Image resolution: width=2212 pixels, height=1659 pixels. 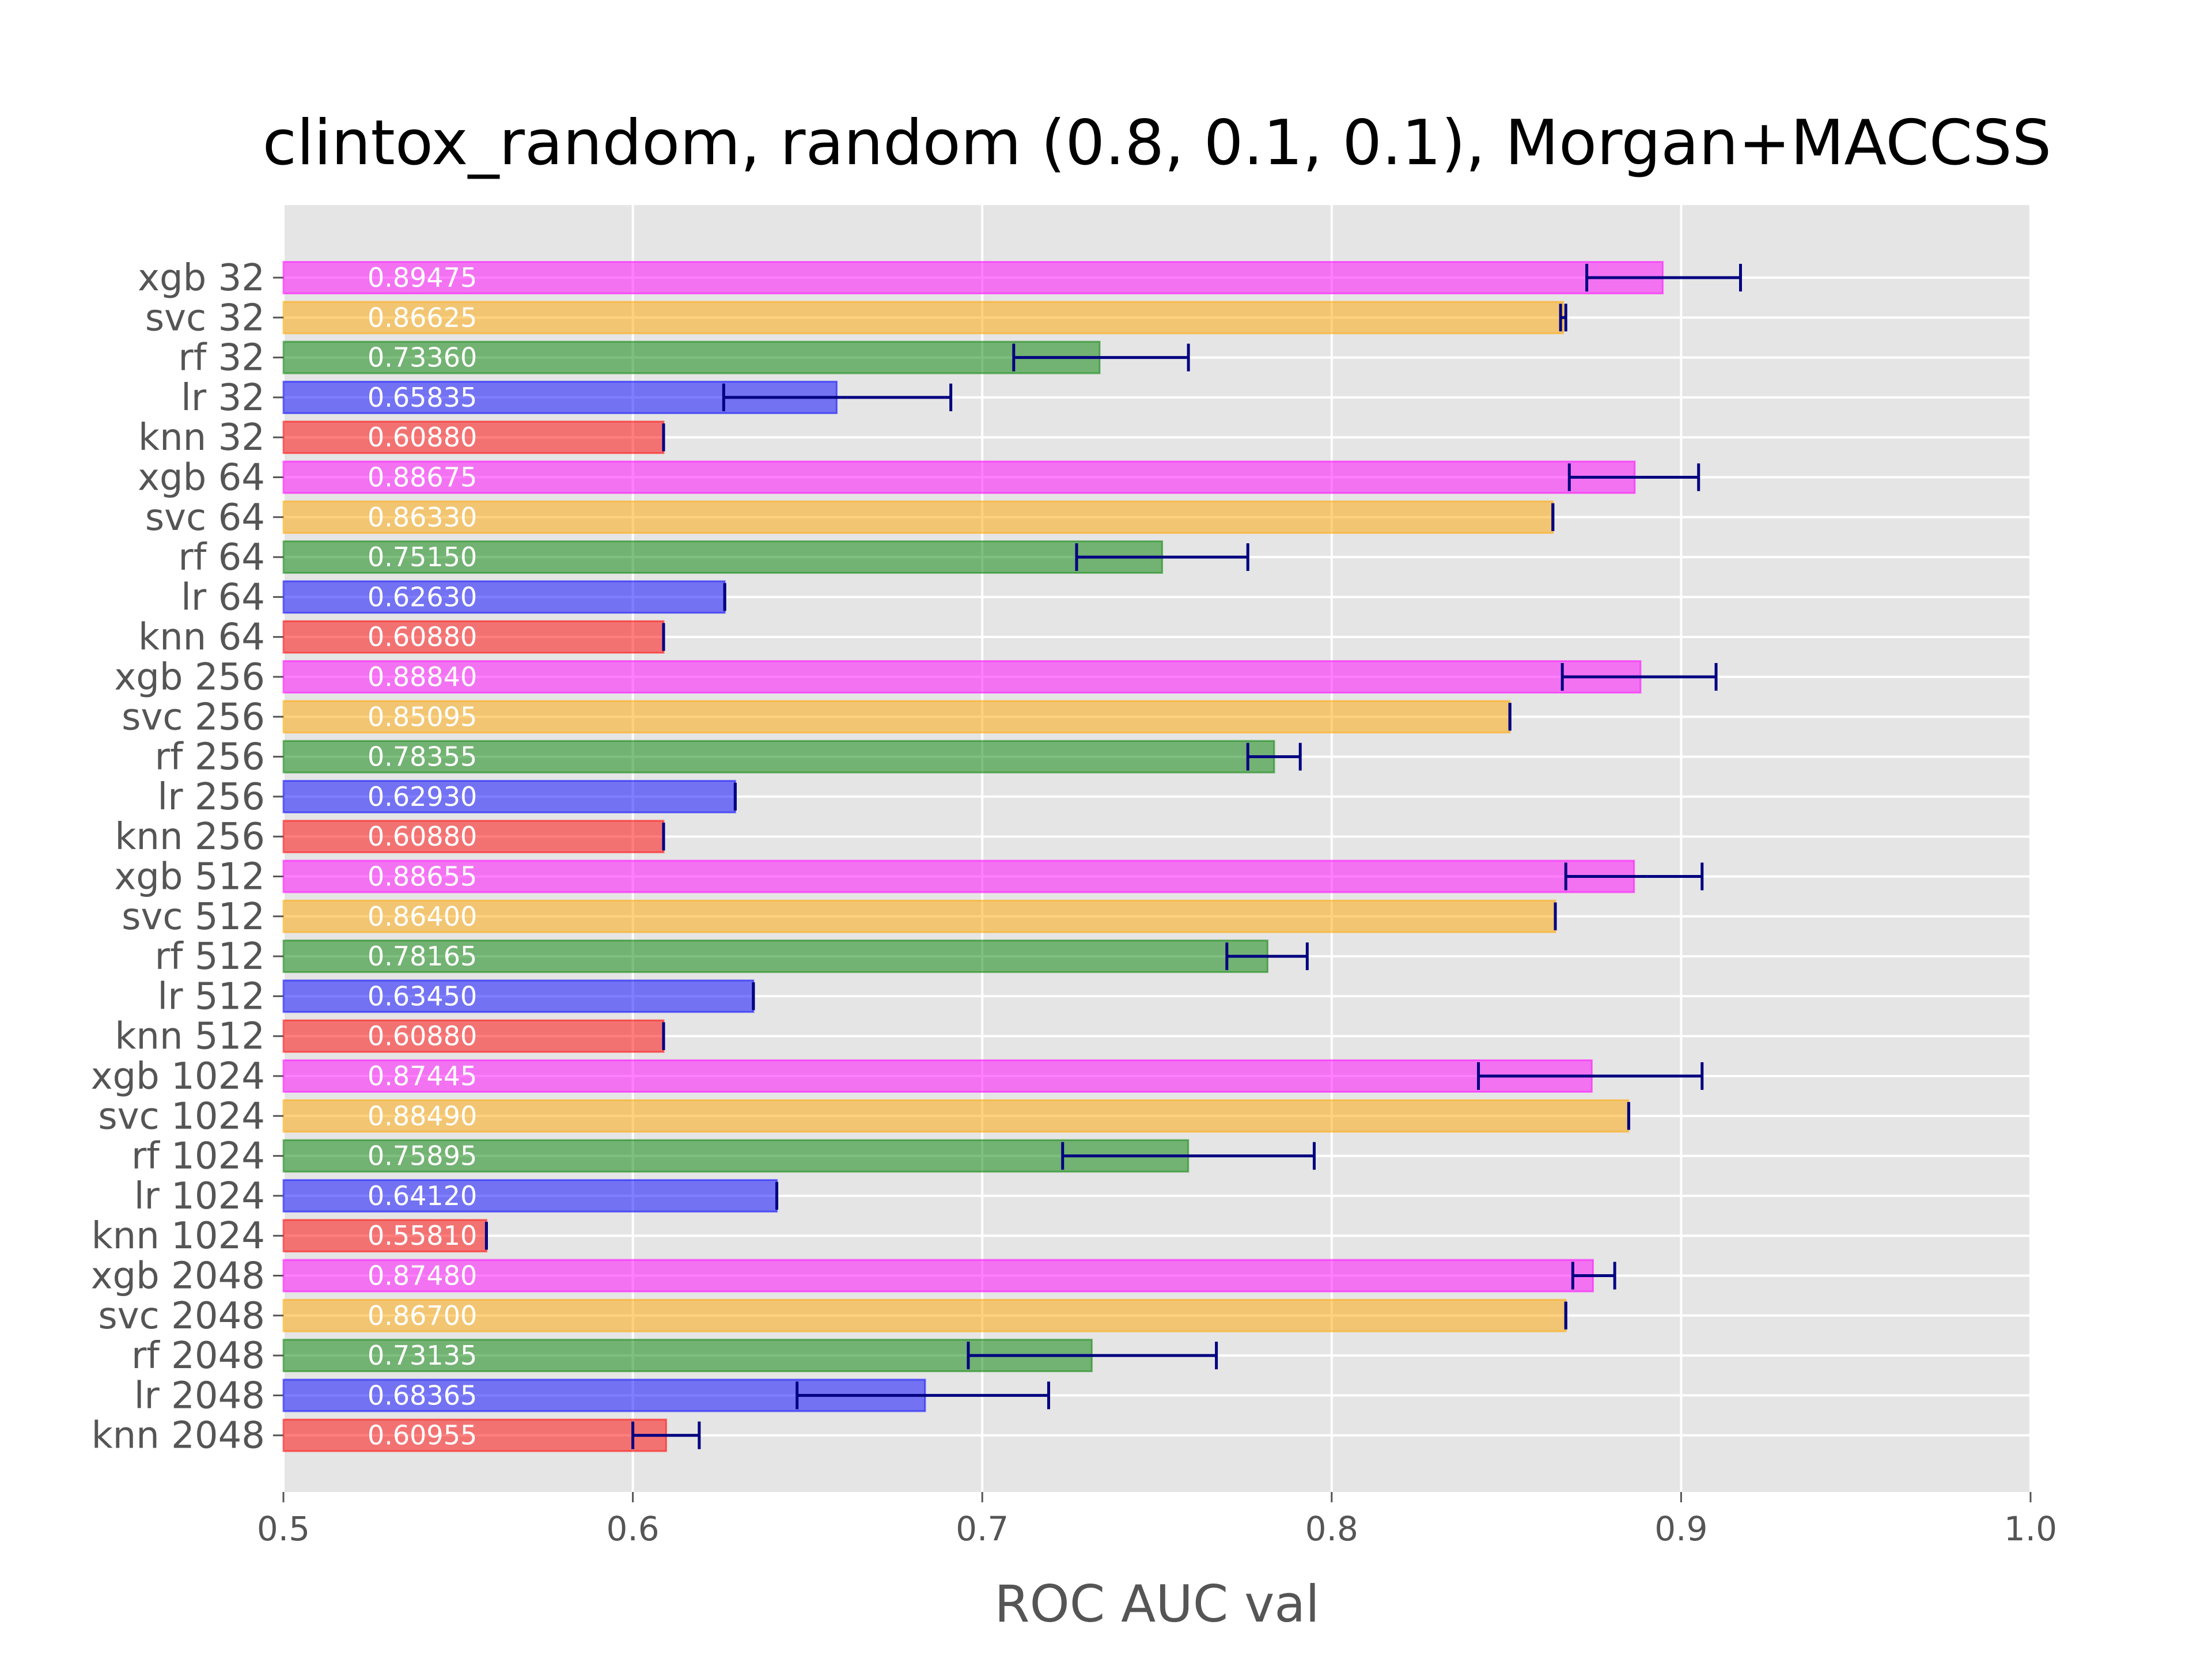 I want to click on x-tick-label: 1.0, so click(x=2030, y=1528).